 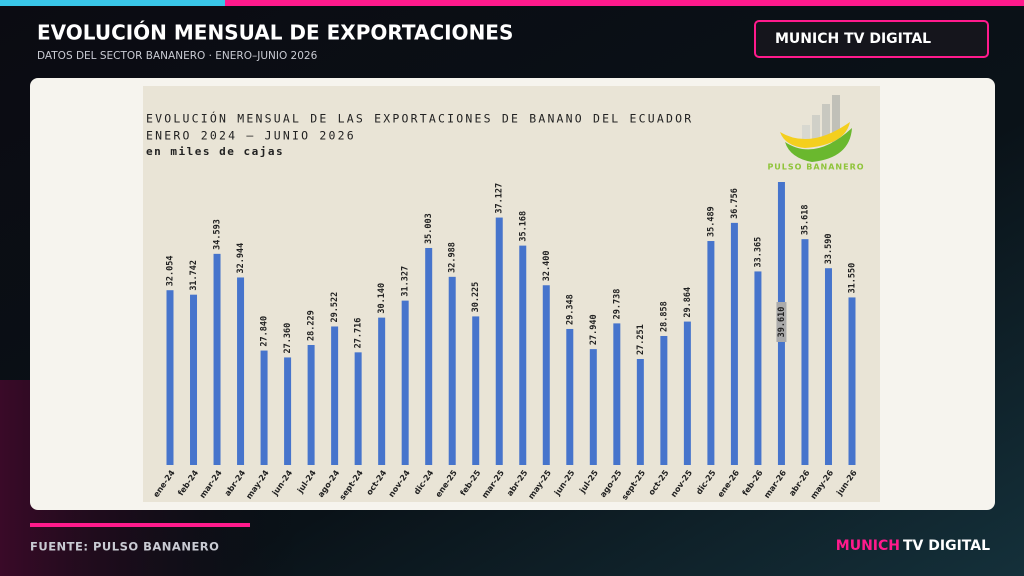 What do you see at coordinates (251, 136) in the screenshot?
I see `chart-subtitle: ENERO 2024 – JUNIO 2026` at bounding box center [251, 136].